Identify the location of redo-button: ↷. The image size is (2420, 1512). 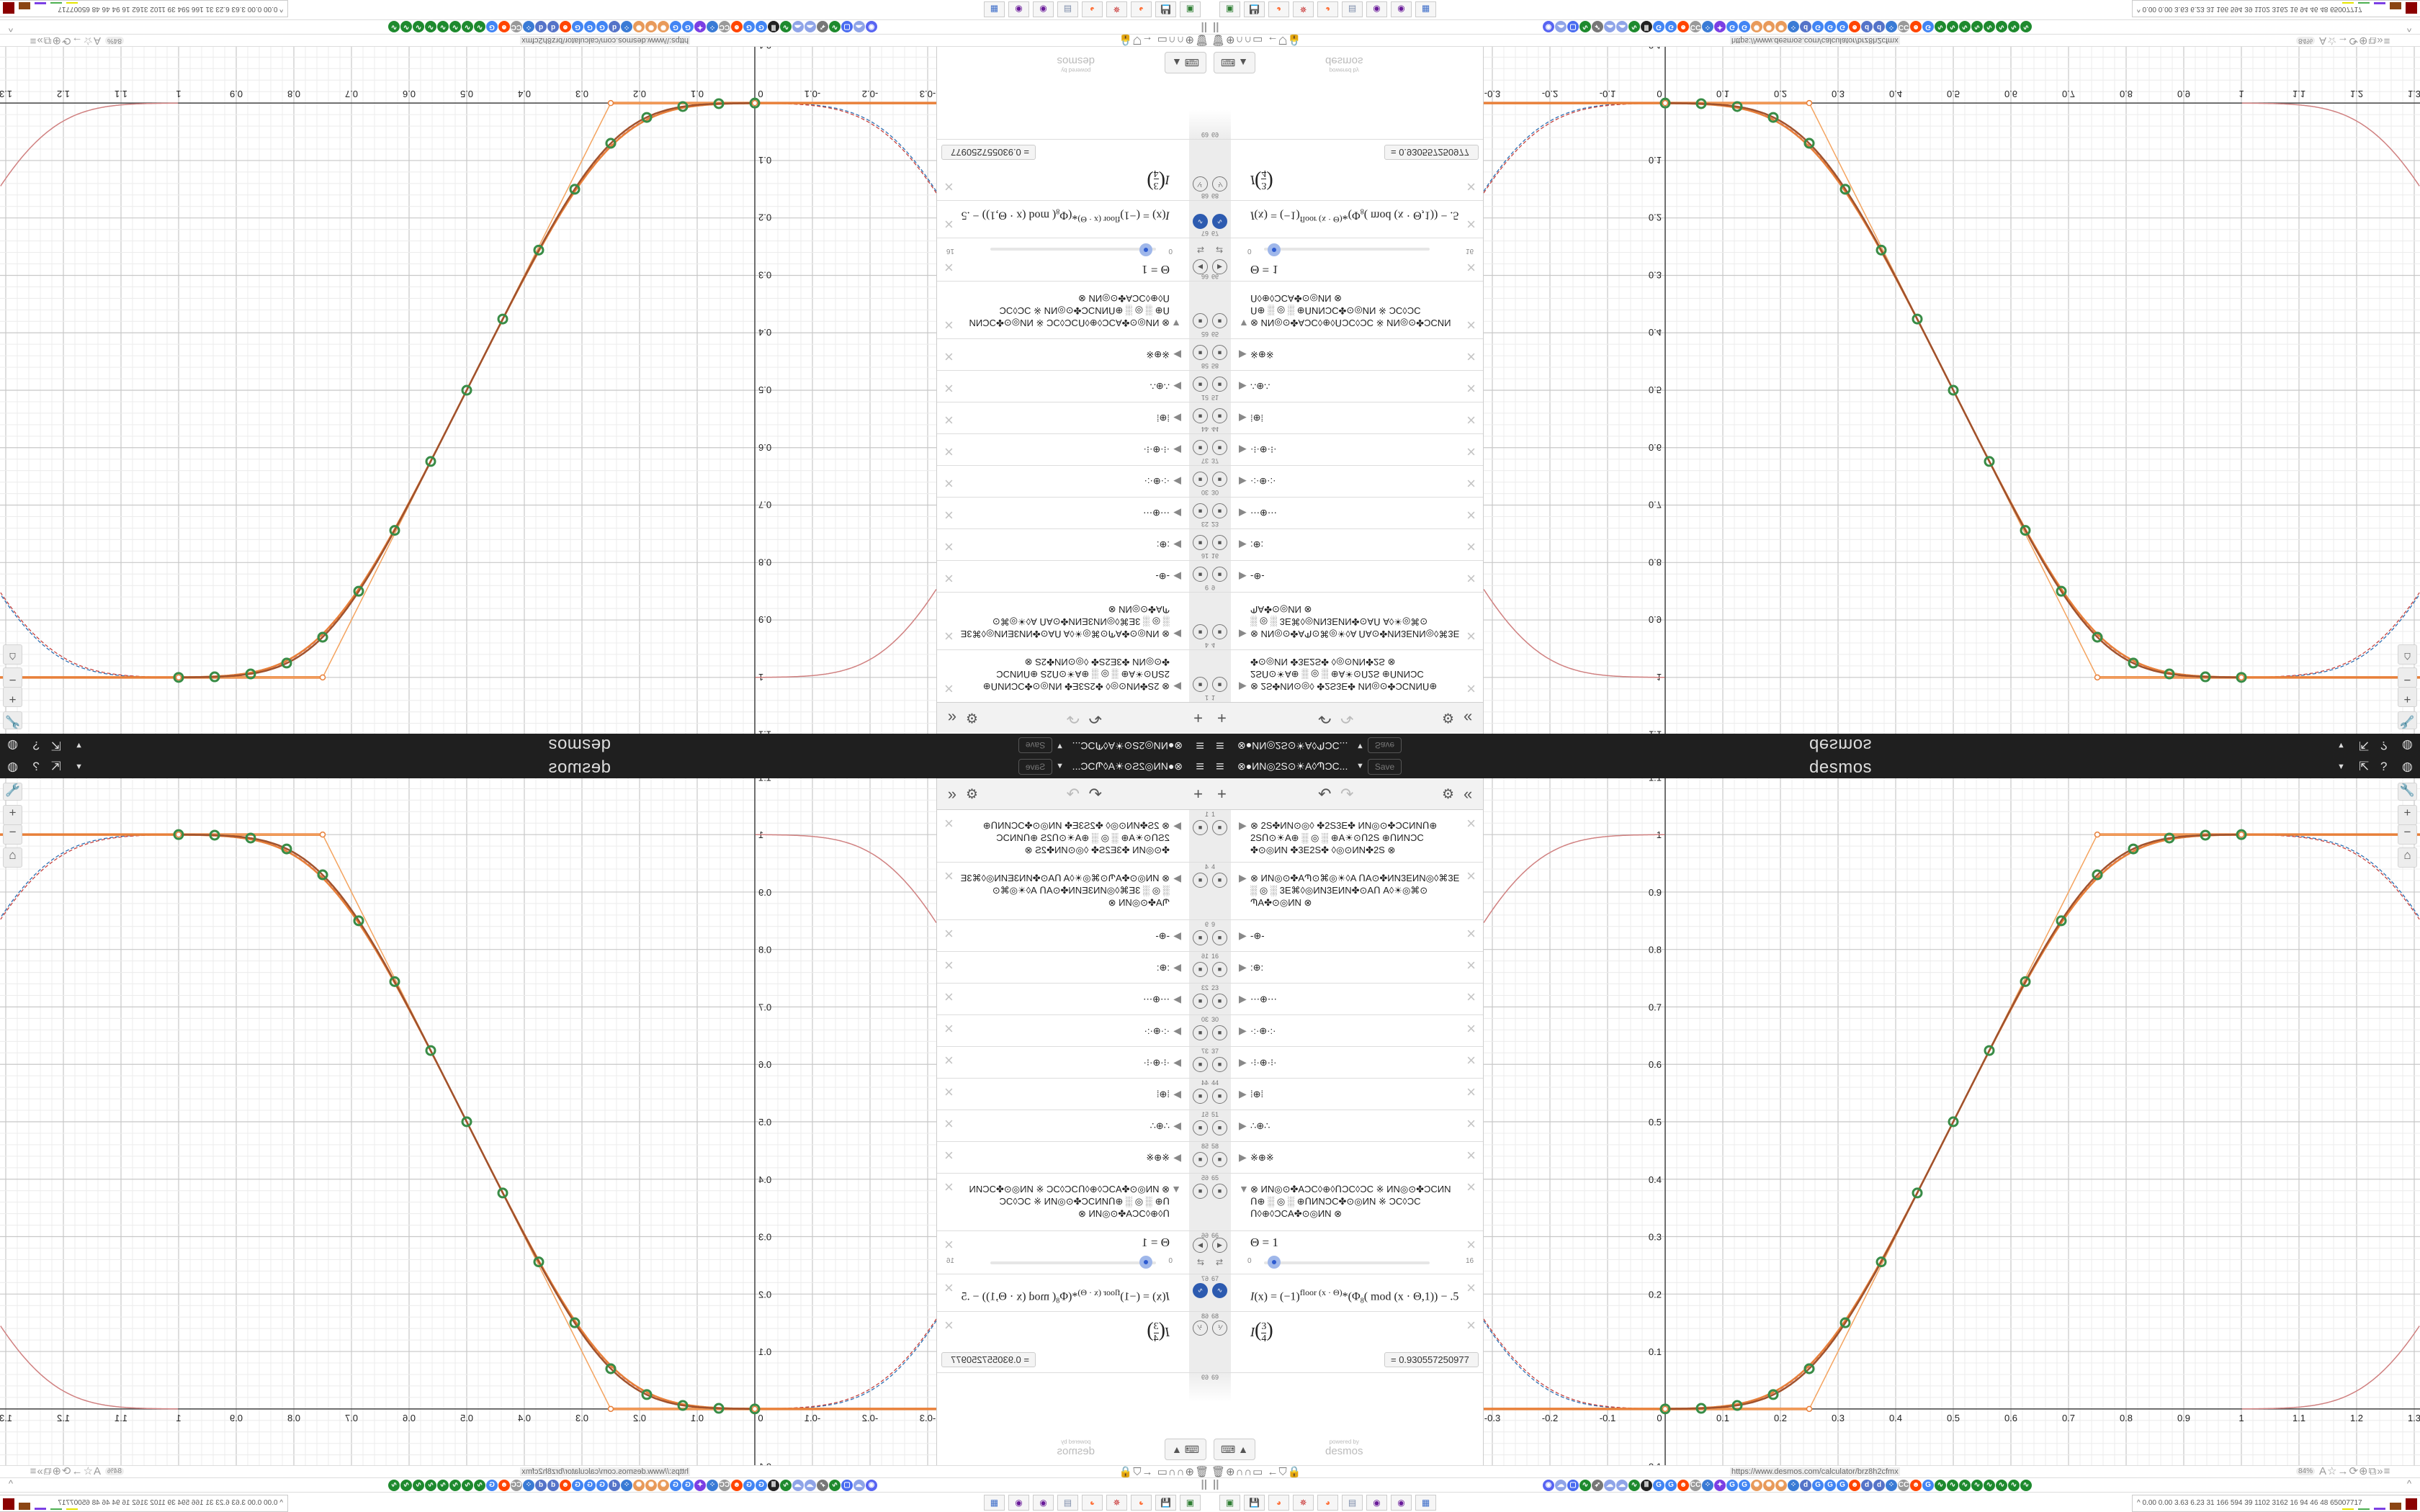
(1347, 794).